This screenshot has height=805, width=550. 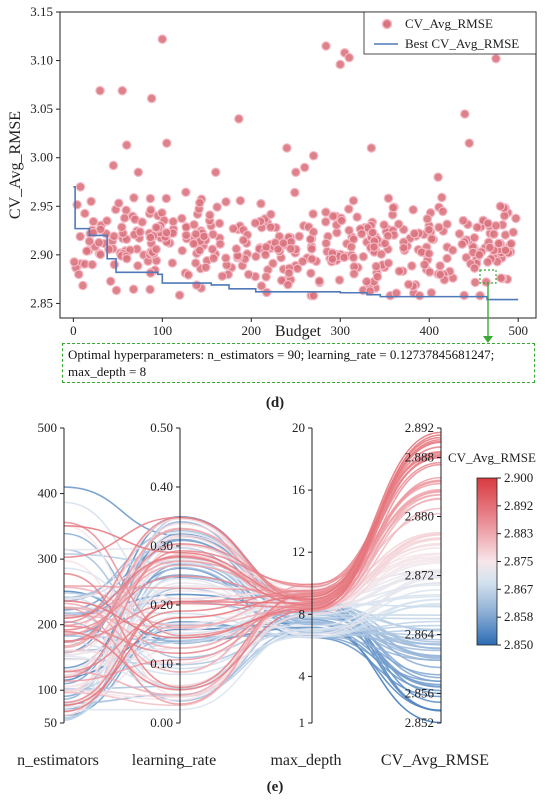 I want to click on best-rmse-line, so click(x=296, y=243).